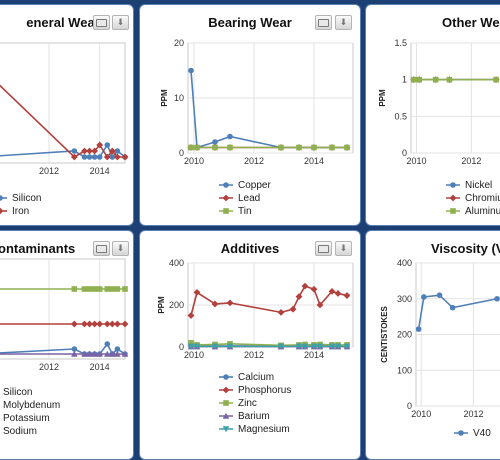 The width and height of the screenshot is (500, 460). What do you see at coordinates (63, 22) in the screenshot?
I see `panel-title: eneral Wear` at bounding box center [63, 22].